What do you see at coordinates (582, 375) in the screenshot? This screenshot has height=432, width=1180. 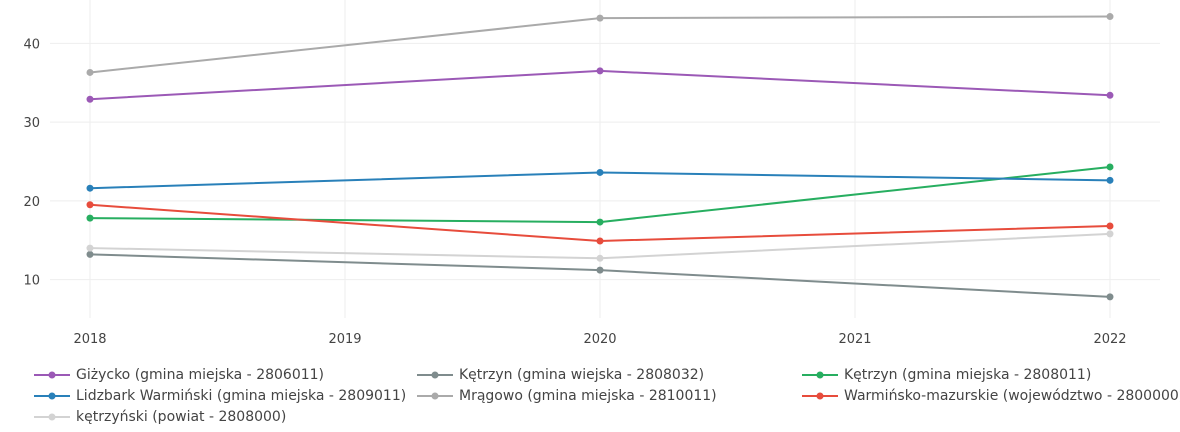 I see `legend-label: Kętrzyn (gmina wiejska - 2808032)` at bounding box center [582, 375].